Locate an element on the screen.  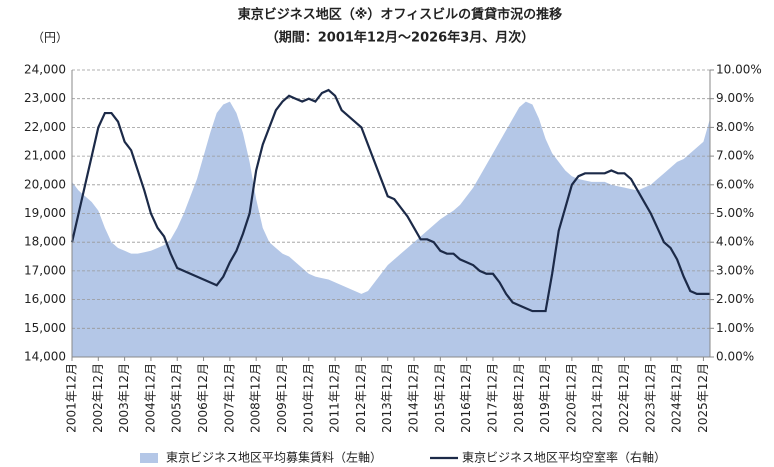
x-tick-label: 2021年12月 is located at coordinates (598, 398).